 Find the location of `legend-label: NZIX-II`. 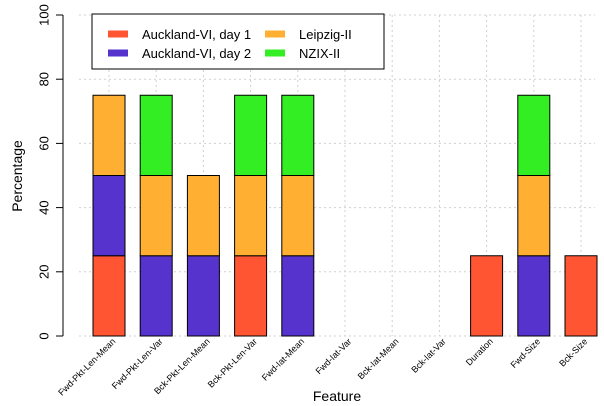

legend-label: NZIX-II is located at coordinates (319, 53).